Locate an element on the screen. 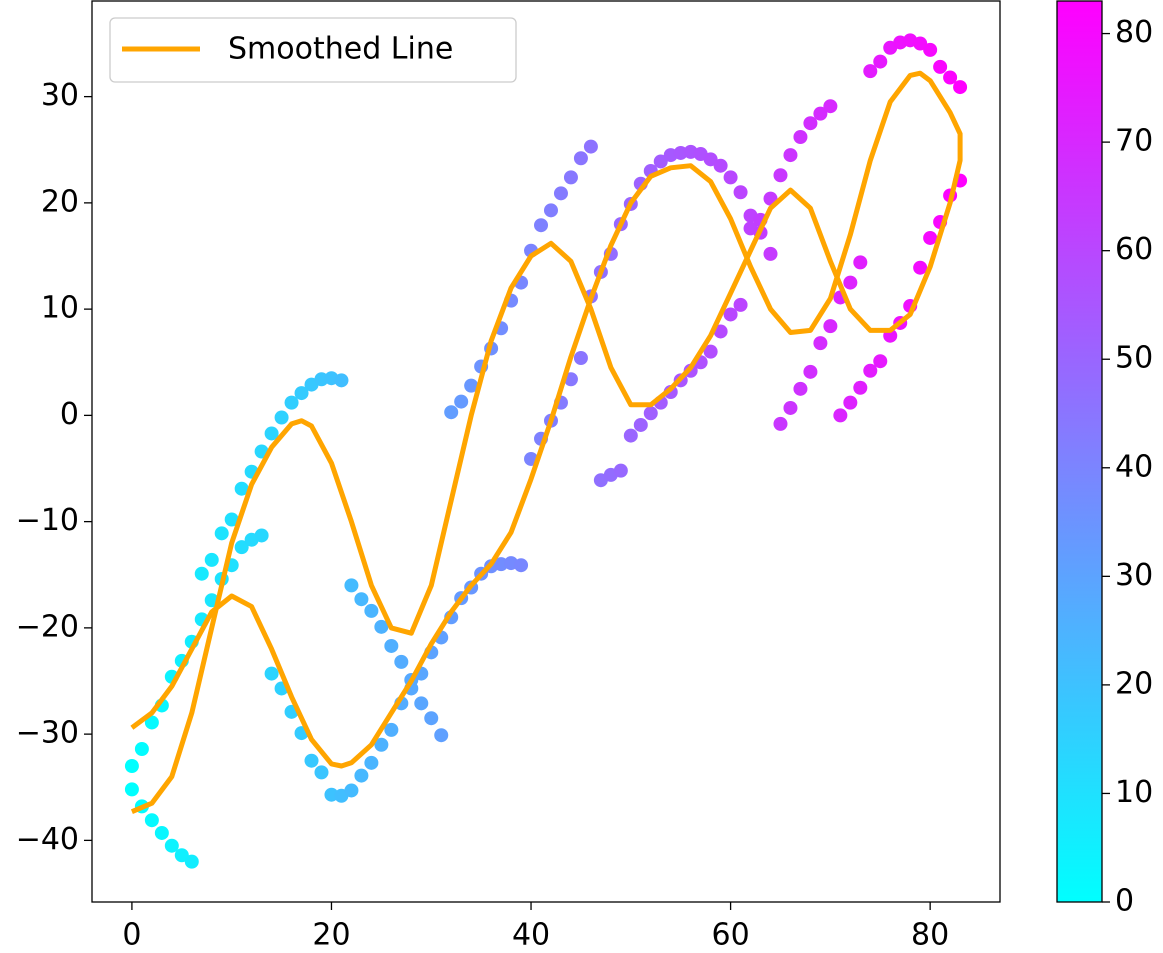 Image resolution: width=1163 pixels, height=953 pixels. y-tick-label: −10 is located at coordinates (47, 520).